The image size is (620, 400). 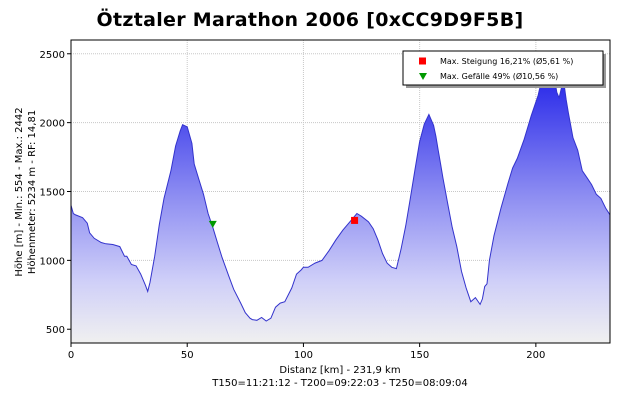 What do you see at coordinates (339, 370) in the screenshot?
I see `x-axis-label: Distanz [km] - 231,9 km` at bounding box center [339, 370].